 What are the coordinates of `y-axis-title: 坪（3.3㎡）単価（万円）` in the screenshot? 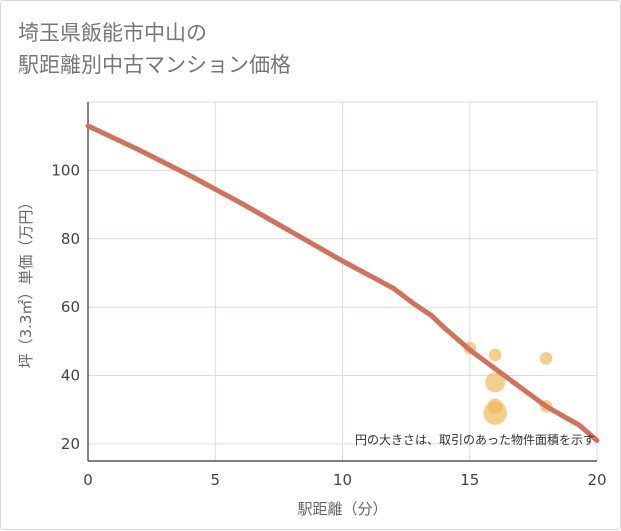 It's located at (26, 282).